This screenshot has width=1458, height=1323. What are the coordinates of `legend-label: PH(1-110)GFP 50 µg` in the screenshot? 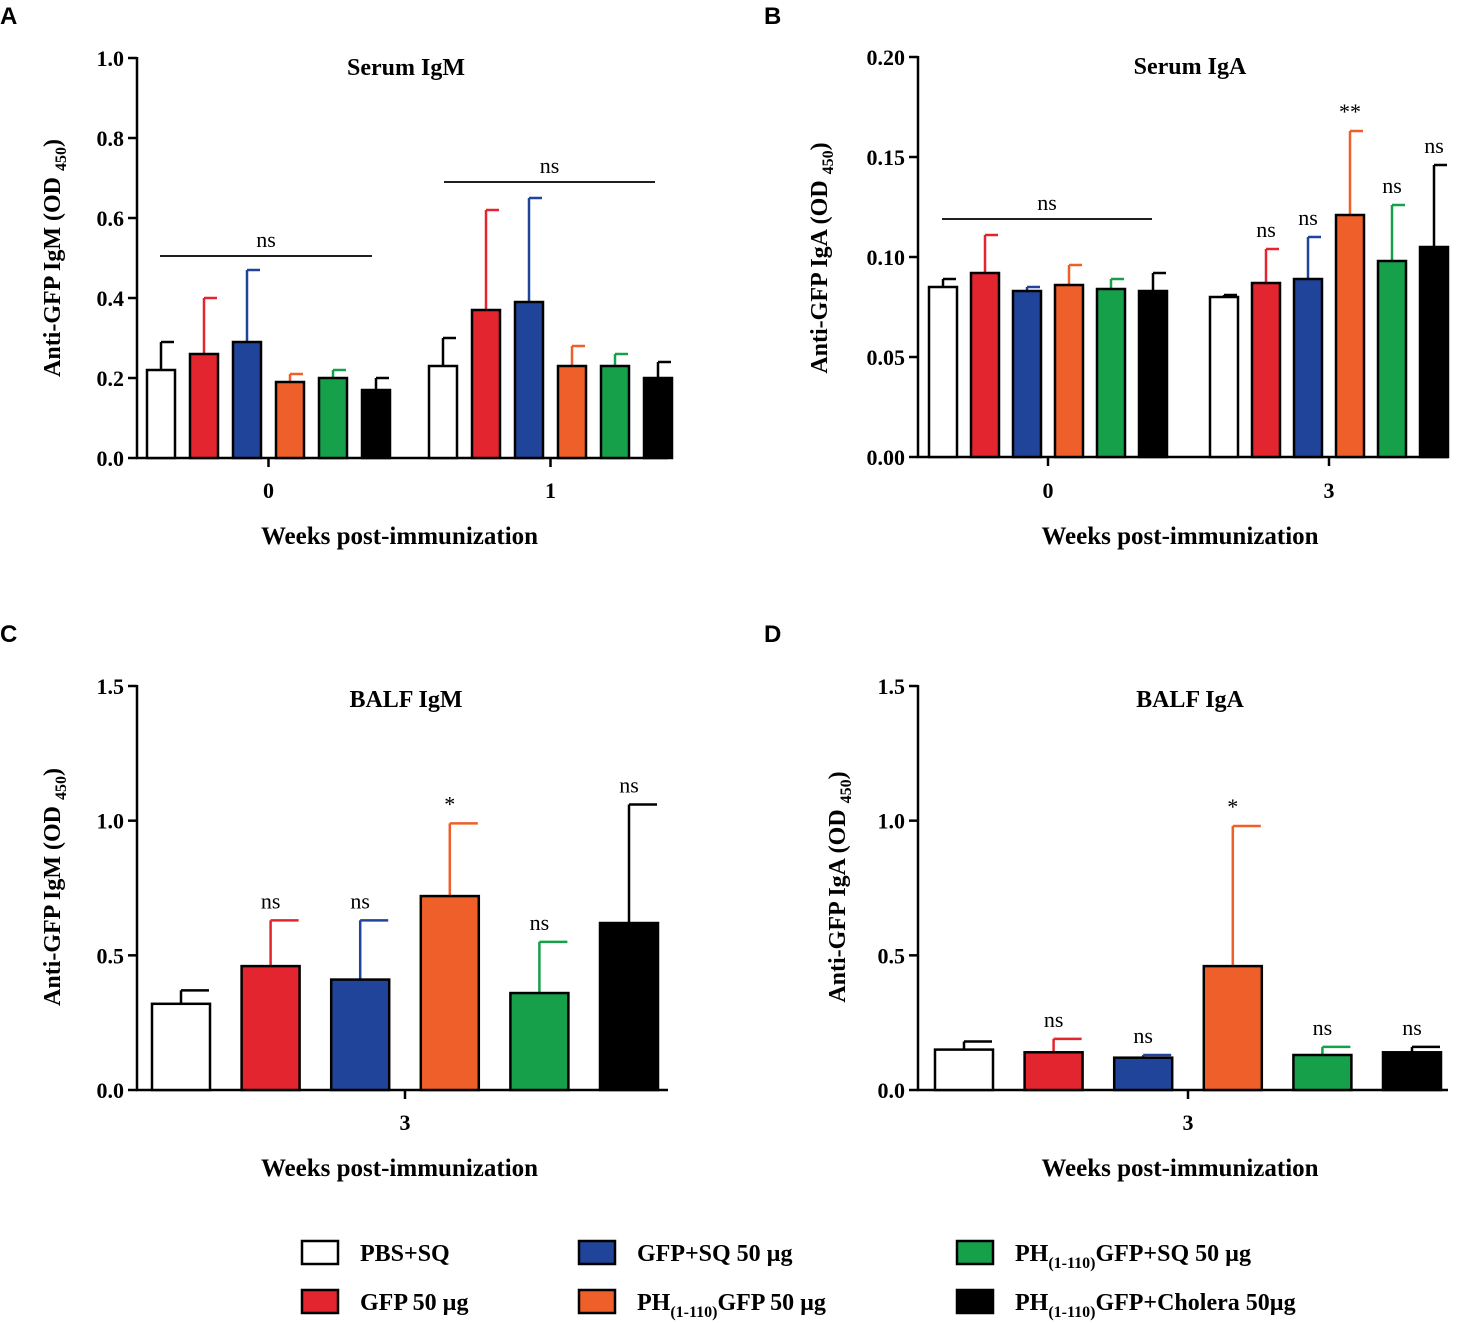 It's located at (731, 1305).